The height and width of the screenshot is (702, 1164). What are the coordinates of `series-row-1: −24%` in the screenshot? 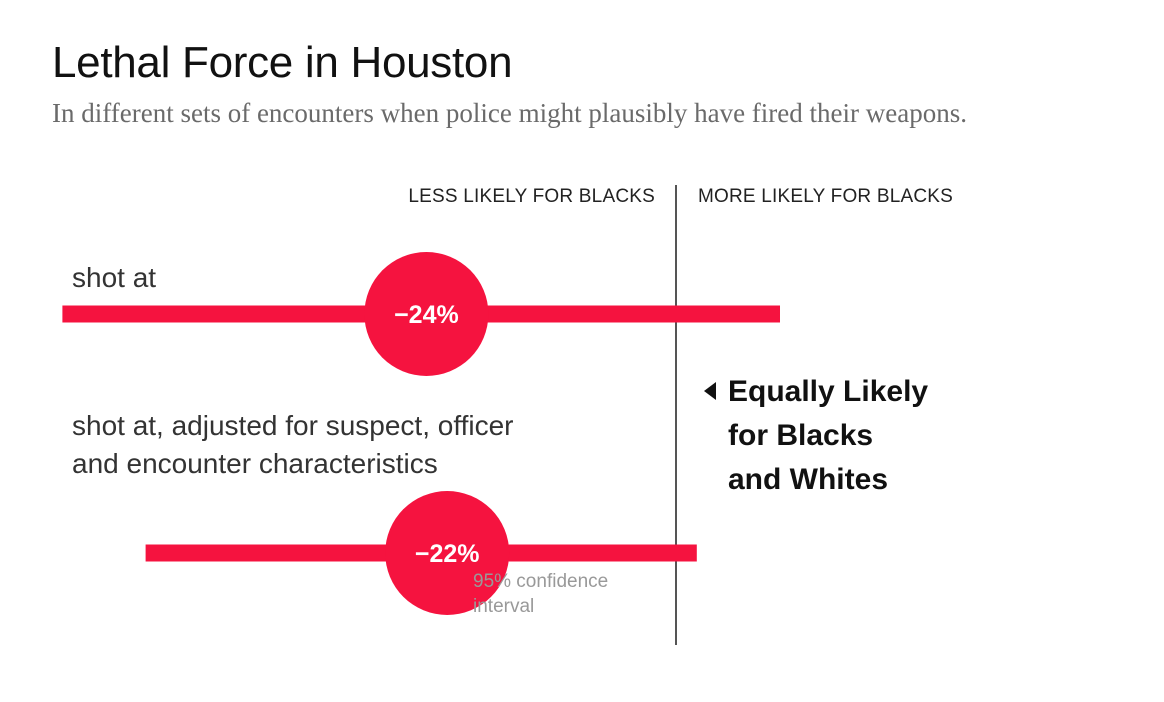 It's located at (421, 314).